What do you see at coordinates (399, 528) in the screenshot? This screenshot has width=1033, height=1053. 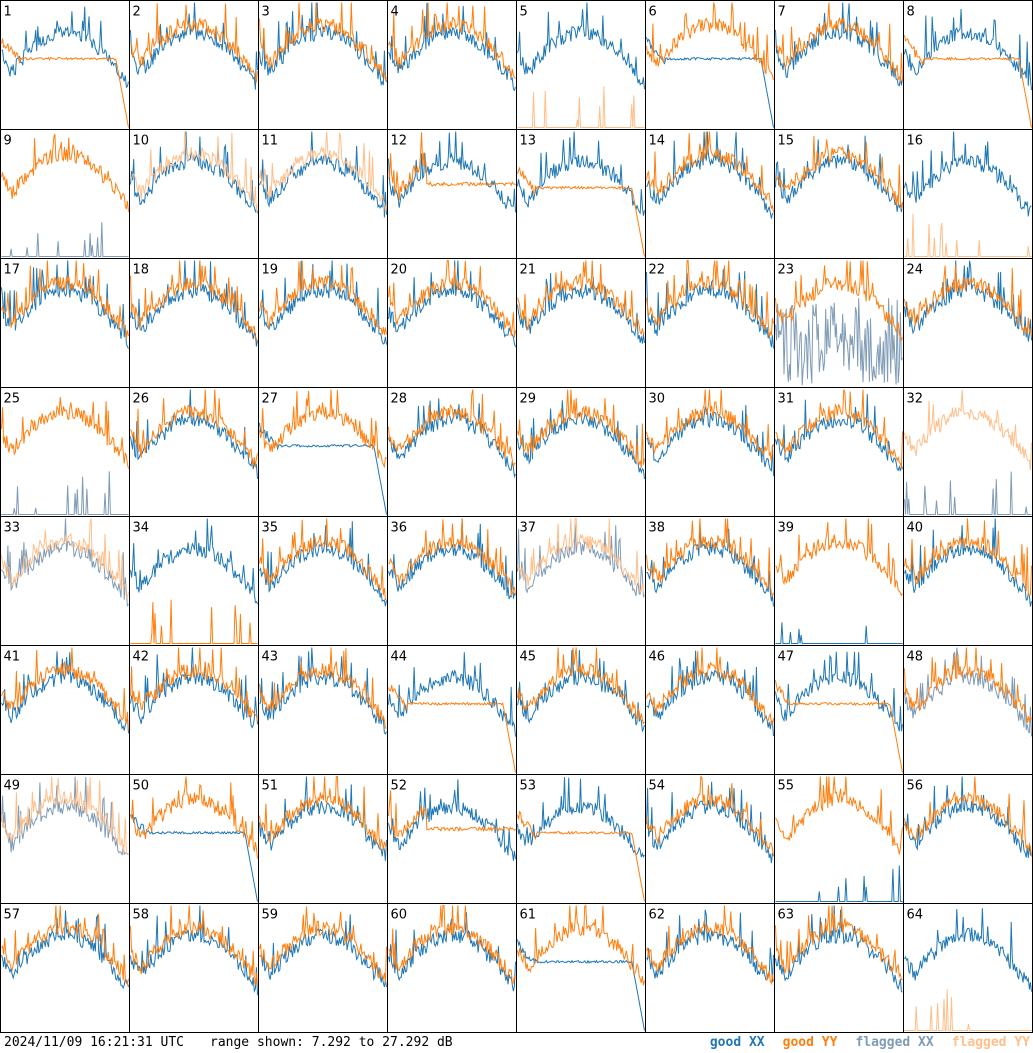 I see `tile-label: 36` at bounding box center [399, 528].